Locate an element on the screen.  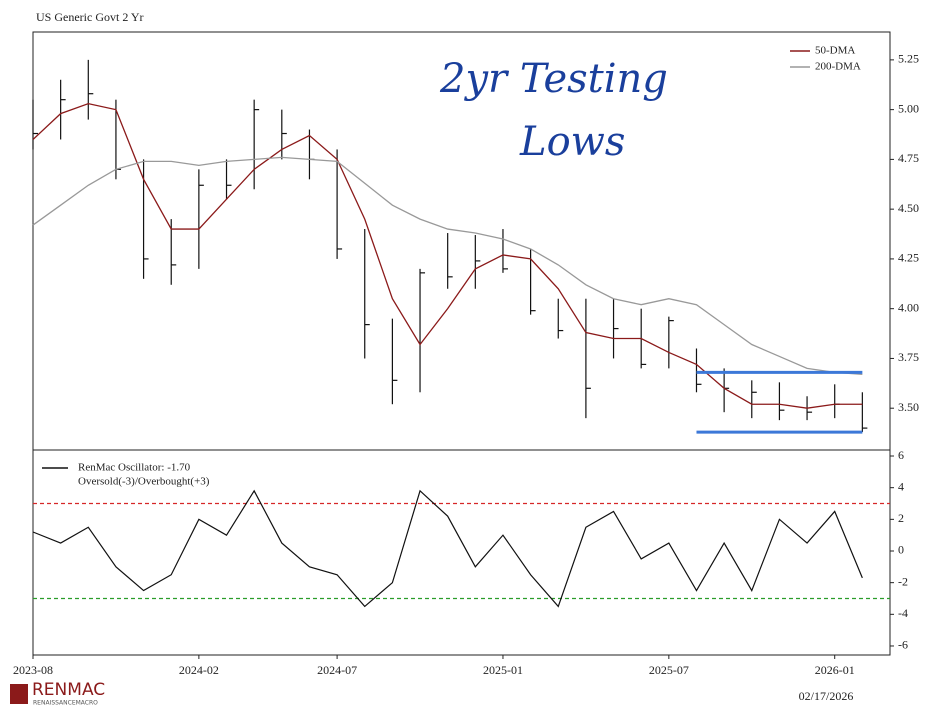
y-tick-label: 4 is located at coordinates (901, 486).